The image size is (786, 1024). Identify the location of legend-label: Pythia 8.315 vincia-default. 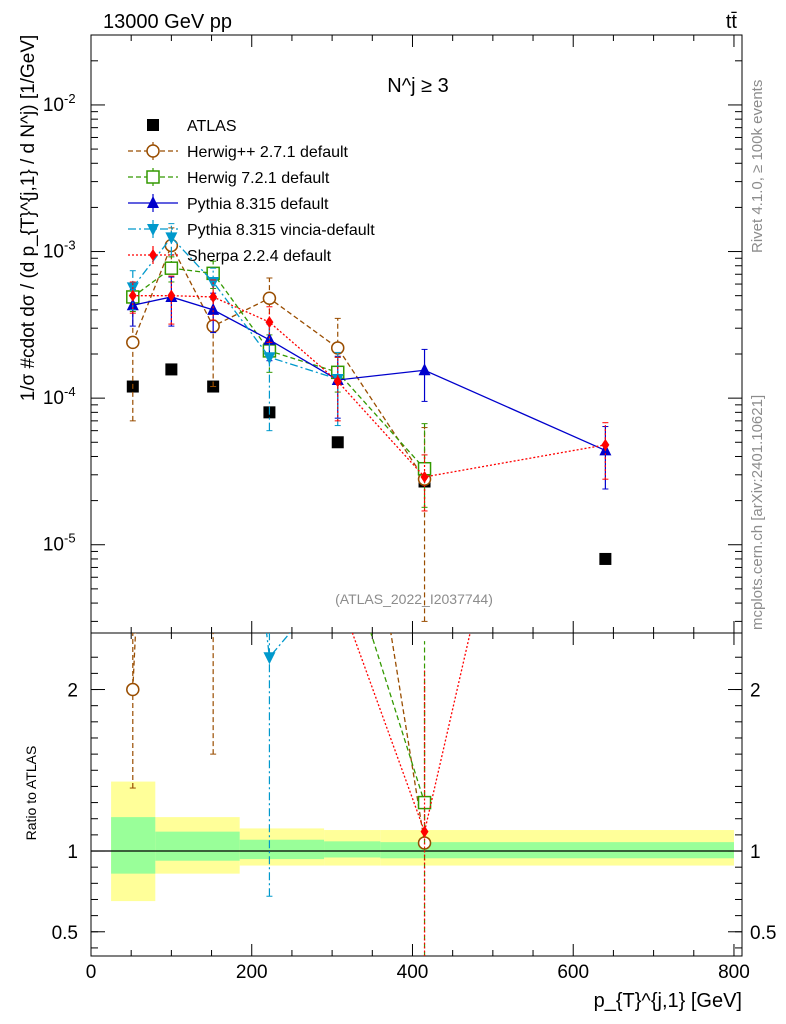
(281, 230).